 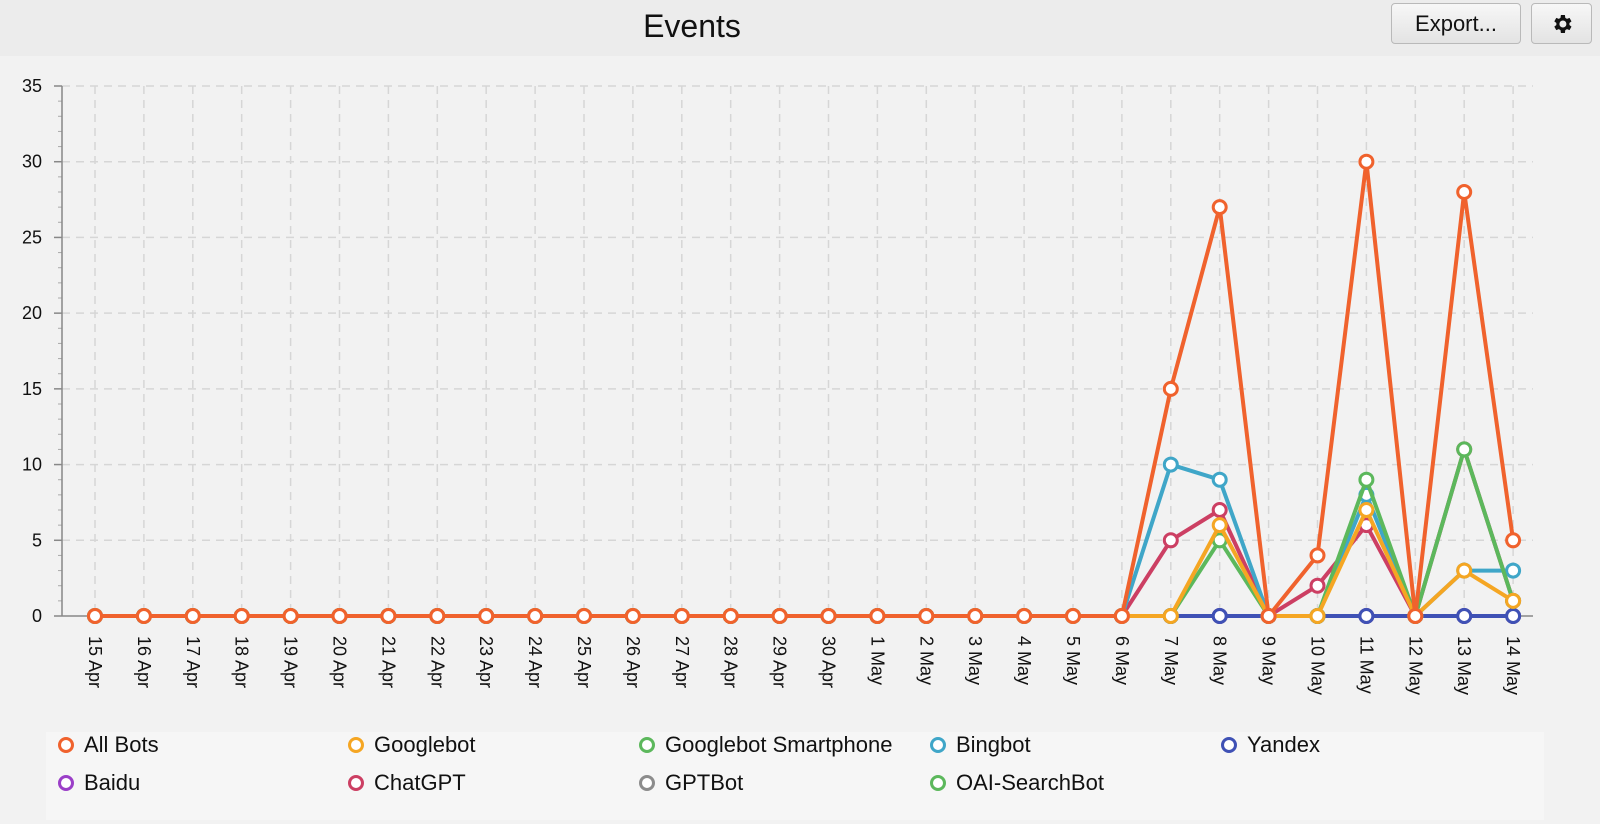 I want to click on x-tick-label: 22 Apr, so click(x=437, y=662).